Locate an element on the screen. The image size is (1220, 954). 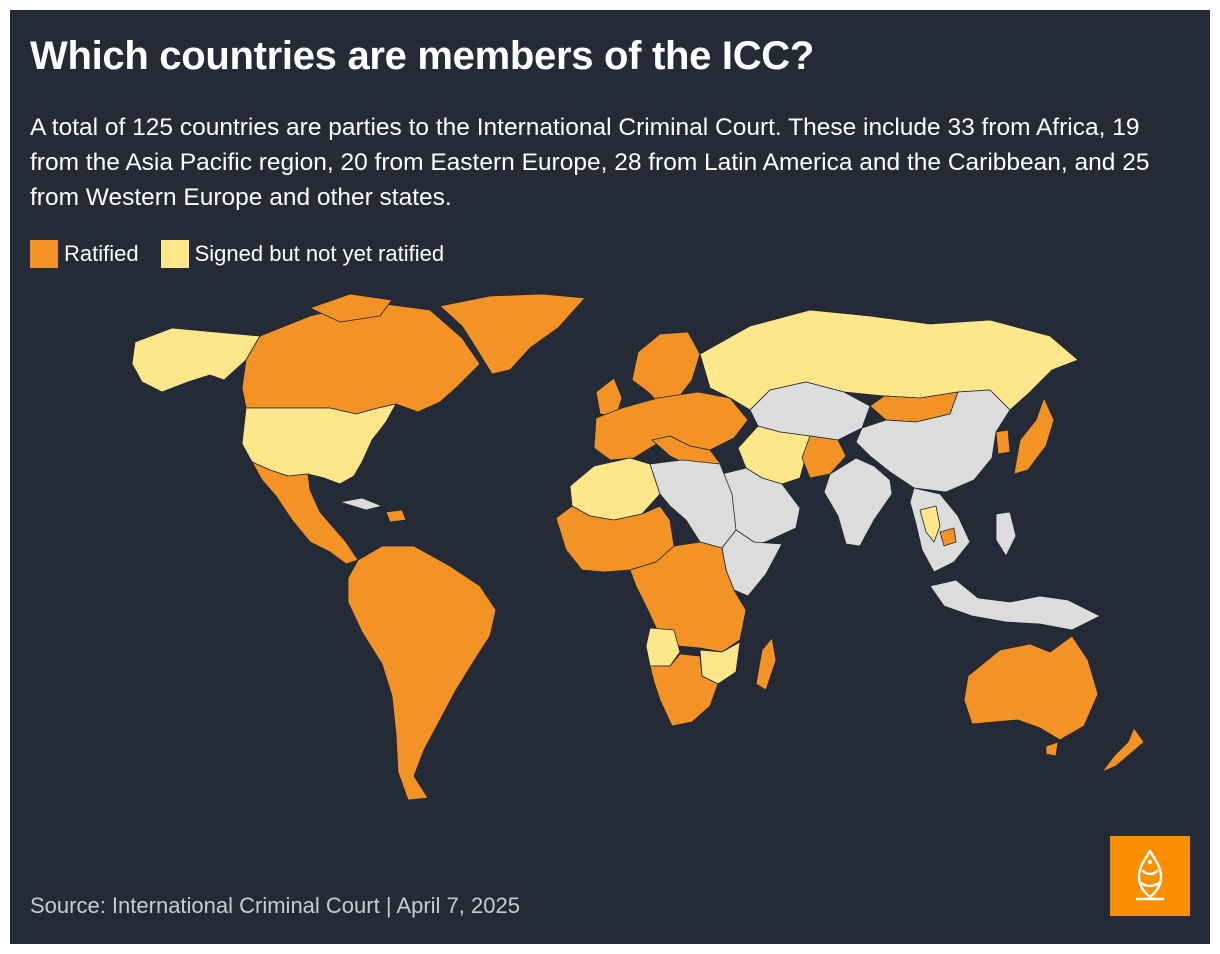
map-region-west-africa is located at coordinates (615, 539).